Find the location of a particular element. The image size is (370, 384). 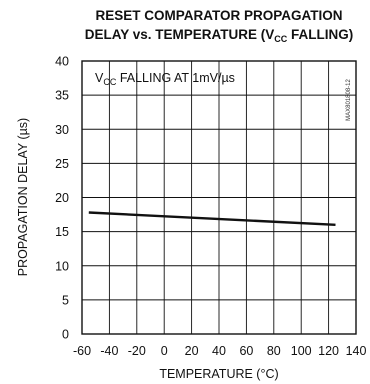

y-tick-labels: 0 5 10 15 20 25 30 35 40 is located at coordinates (62, 198).